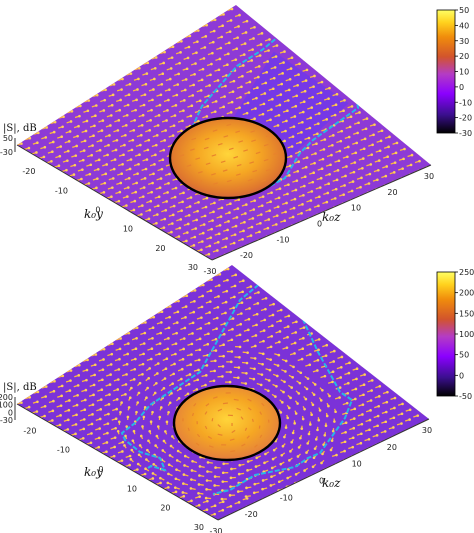 This screenshot has width=474, height=533. Describe the element at coordinates (100, 469) in the screenshot. I see `y-tick-label: 0` at that location.